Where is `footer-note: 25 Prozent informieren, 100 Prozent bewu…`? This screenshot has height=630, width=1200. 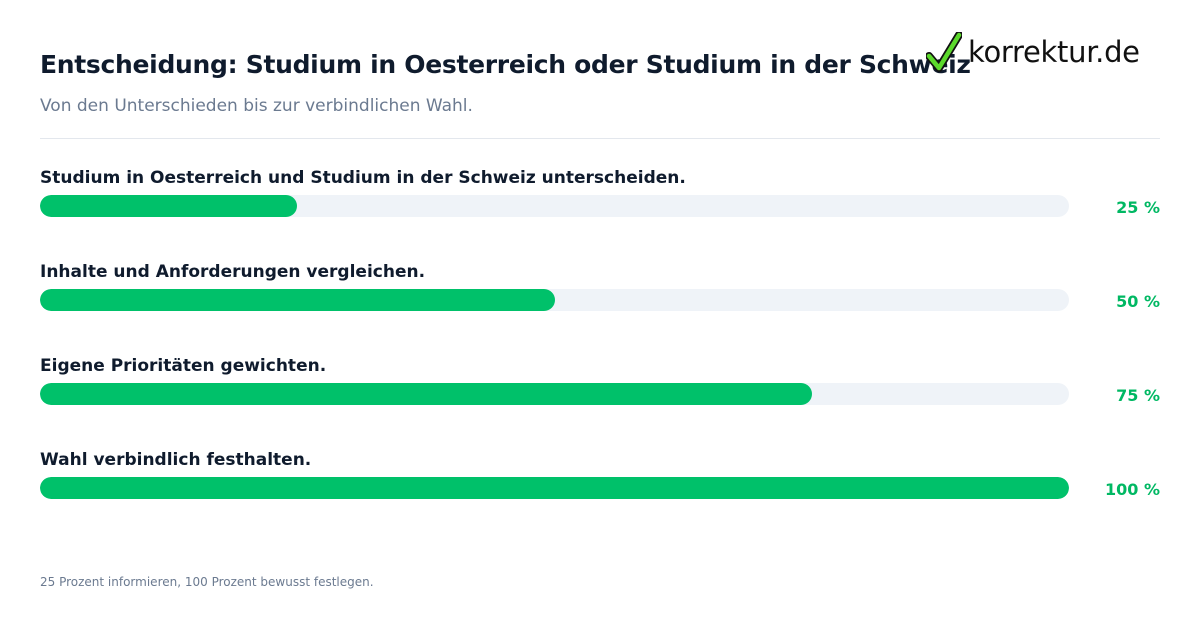 footer-note: 25 Prozent informieren, 100 Prozent bewu… is located at coordinates (207, 582).